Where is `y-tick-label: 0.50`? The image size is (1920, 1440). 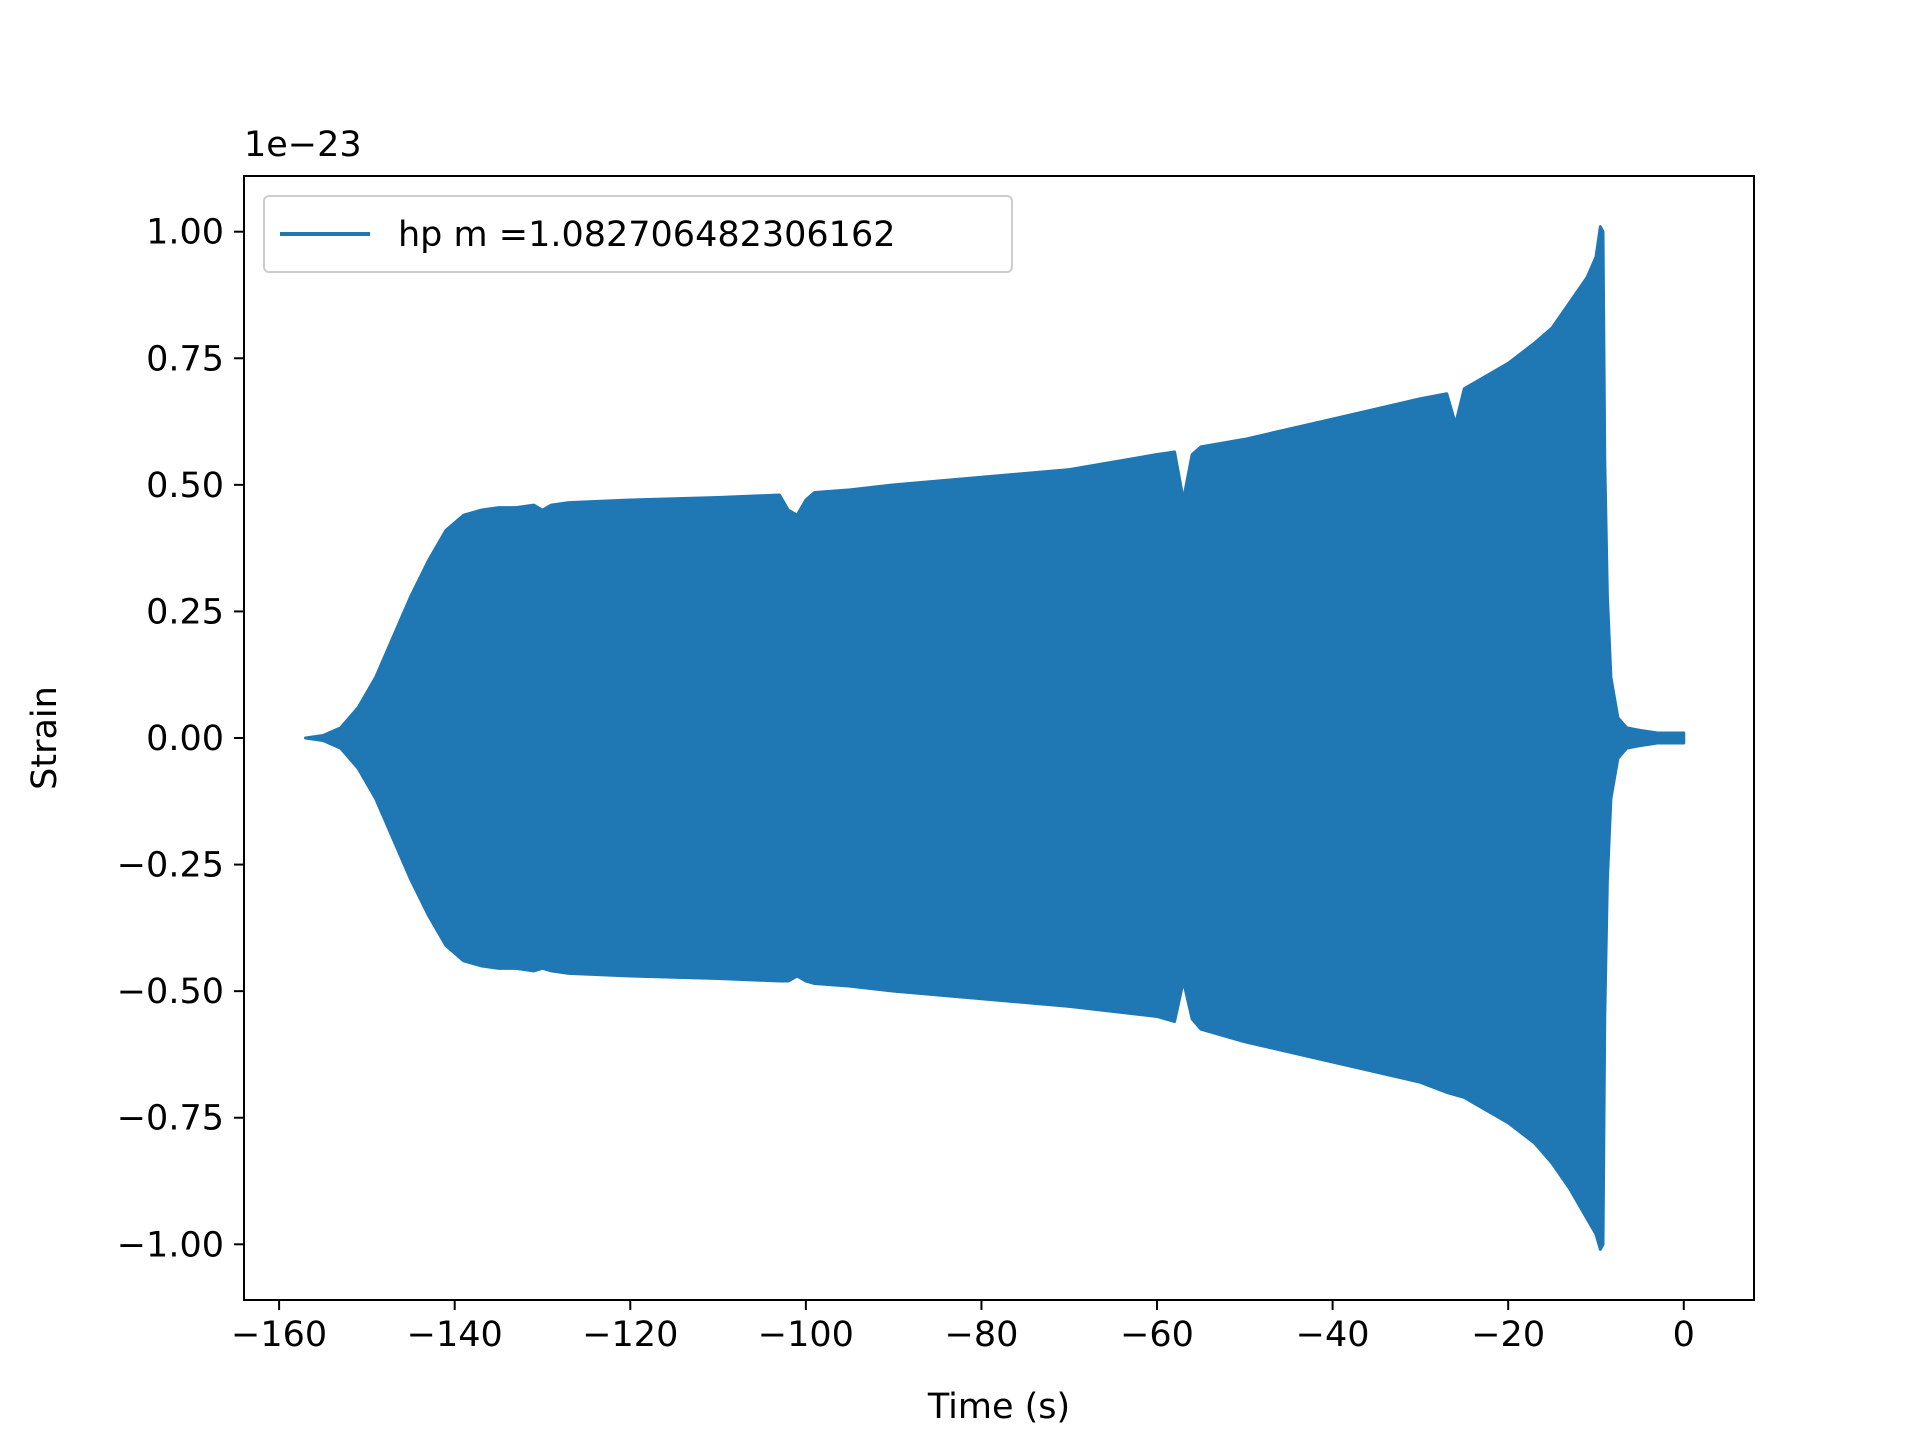 y-tick-label: 0.50 is located at coordinates (185, 486).